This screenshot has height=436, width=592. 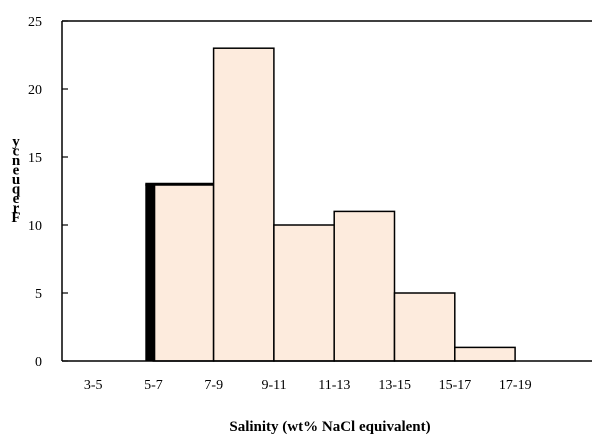 I want to click on bar-shadow-edge, so click(x=150, y=272).